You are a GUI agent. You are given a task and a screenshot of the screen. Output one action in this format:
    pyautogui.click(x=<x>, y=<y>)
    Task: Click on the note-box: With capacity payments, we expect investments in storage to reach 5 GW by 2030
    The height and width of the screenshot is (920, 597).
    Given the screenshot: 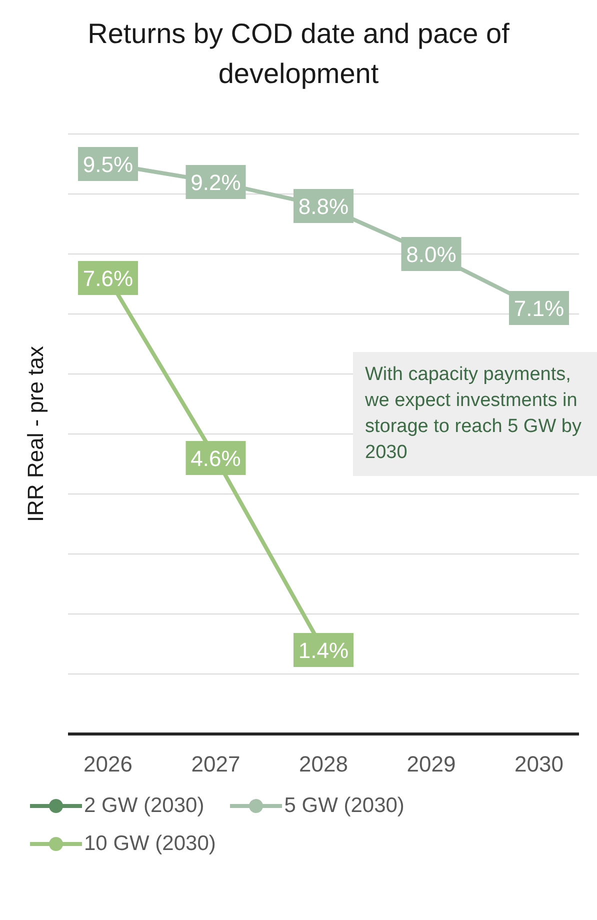 What is the action you would take?
    pyautogui.click(x=475, y=414)
    